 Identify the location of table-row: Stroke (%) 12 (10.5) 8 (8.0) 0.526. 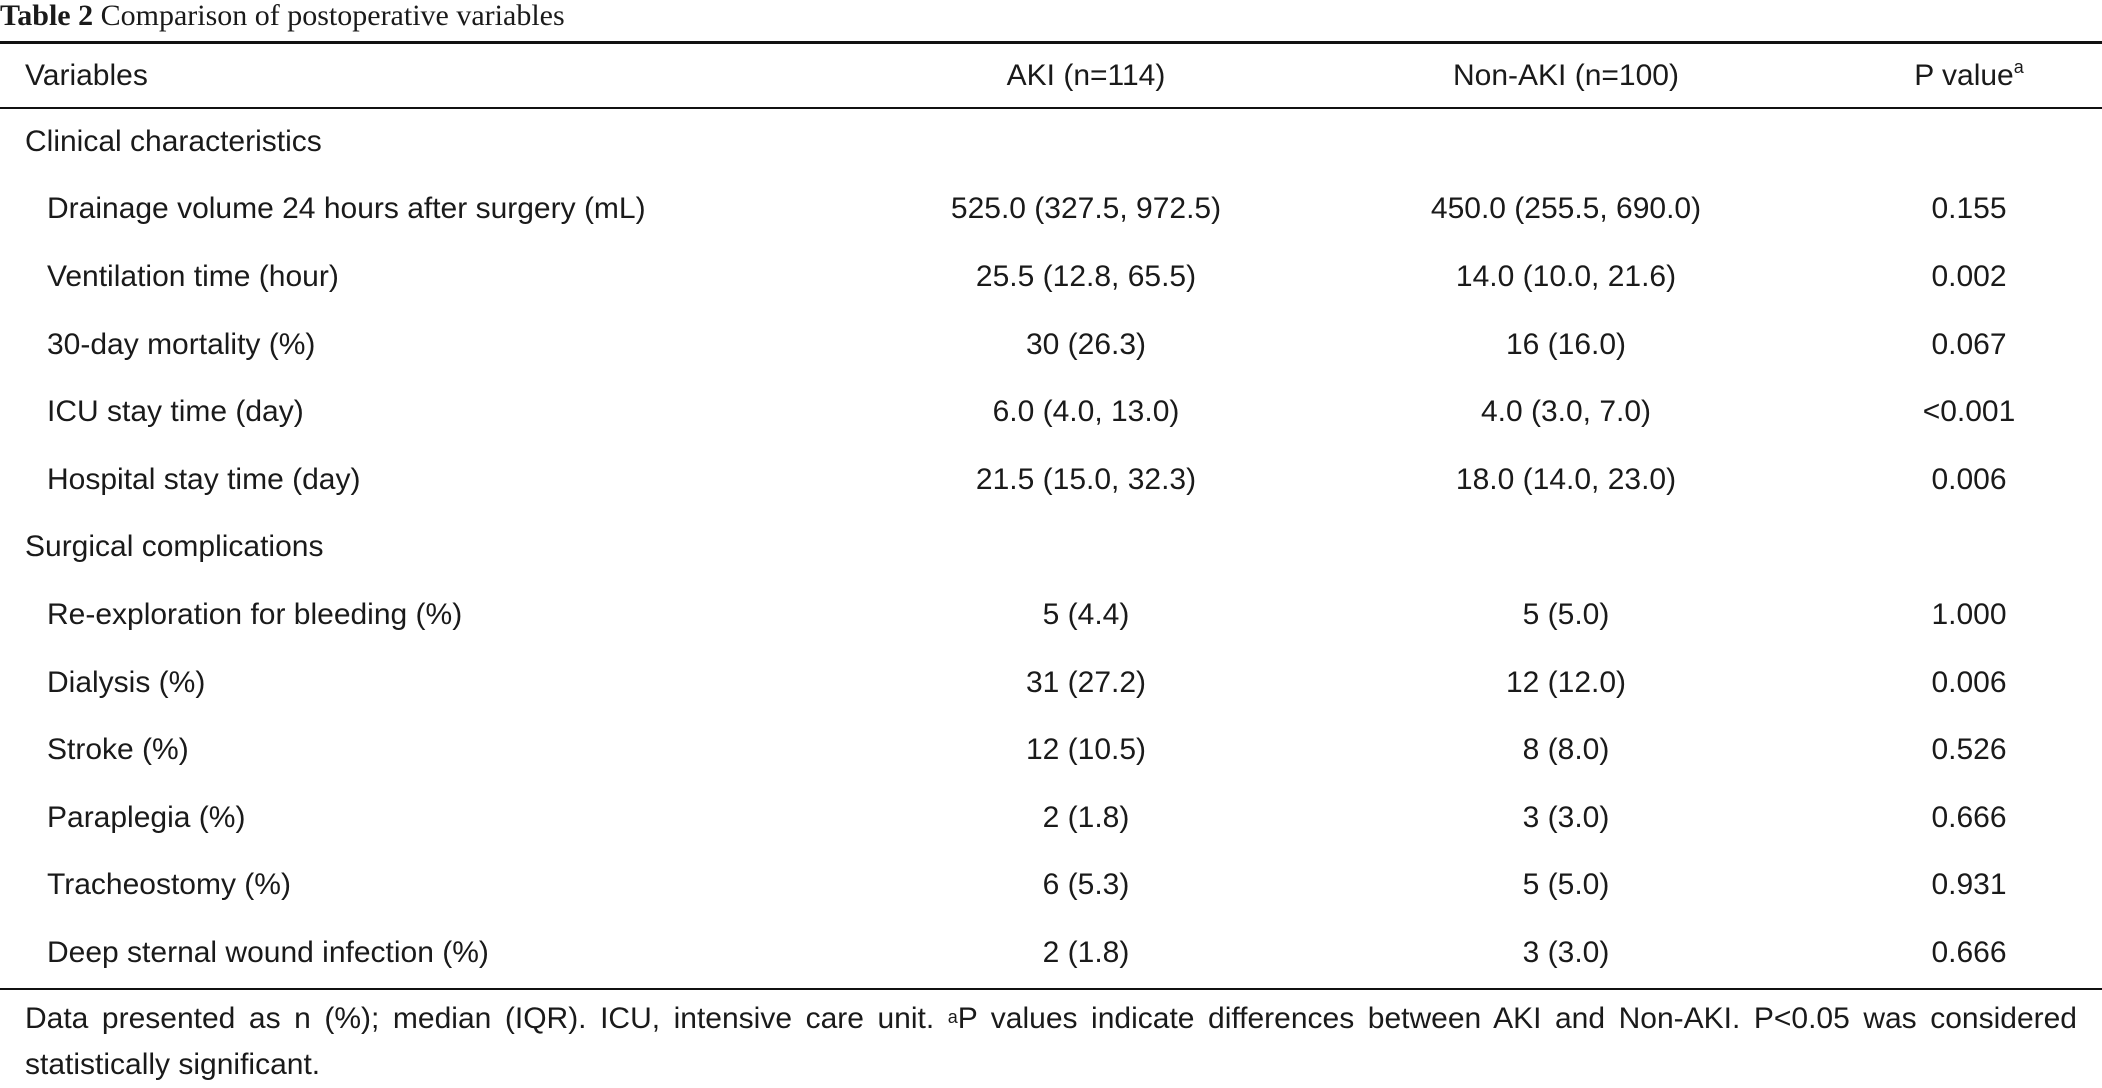
(1051, 750).